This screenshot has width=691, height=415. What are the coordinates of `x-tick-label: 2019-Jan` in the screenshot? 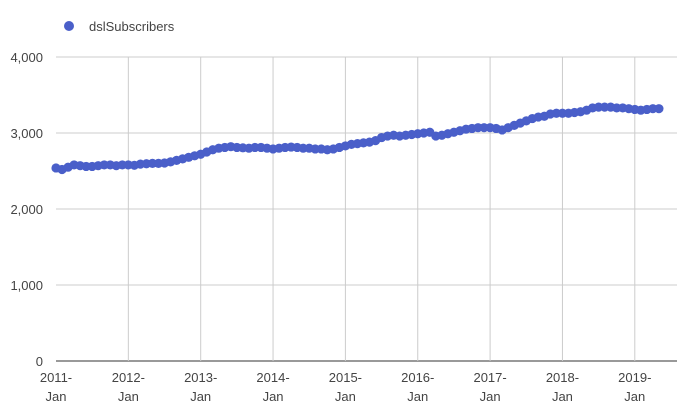 It's located at (634, 387).